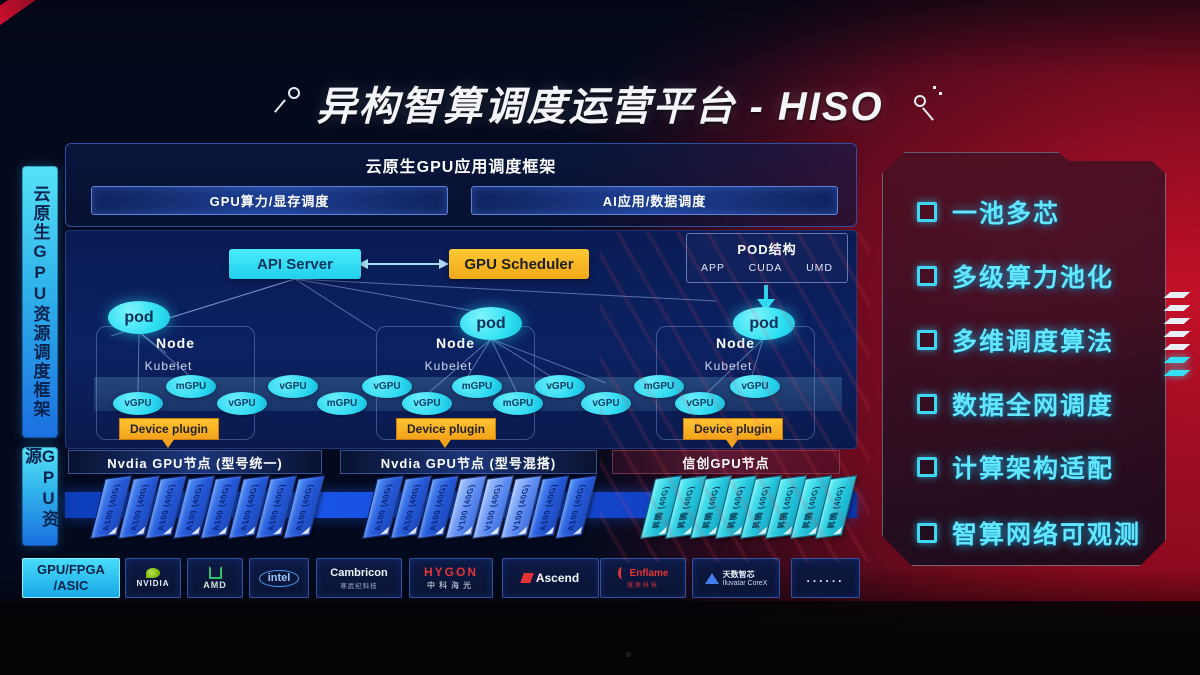  What do you see at coordinates (606, 403) in the screenshot?
I see `vgpu-ellipse-11: vGPU` at bounding box center [606, 403].